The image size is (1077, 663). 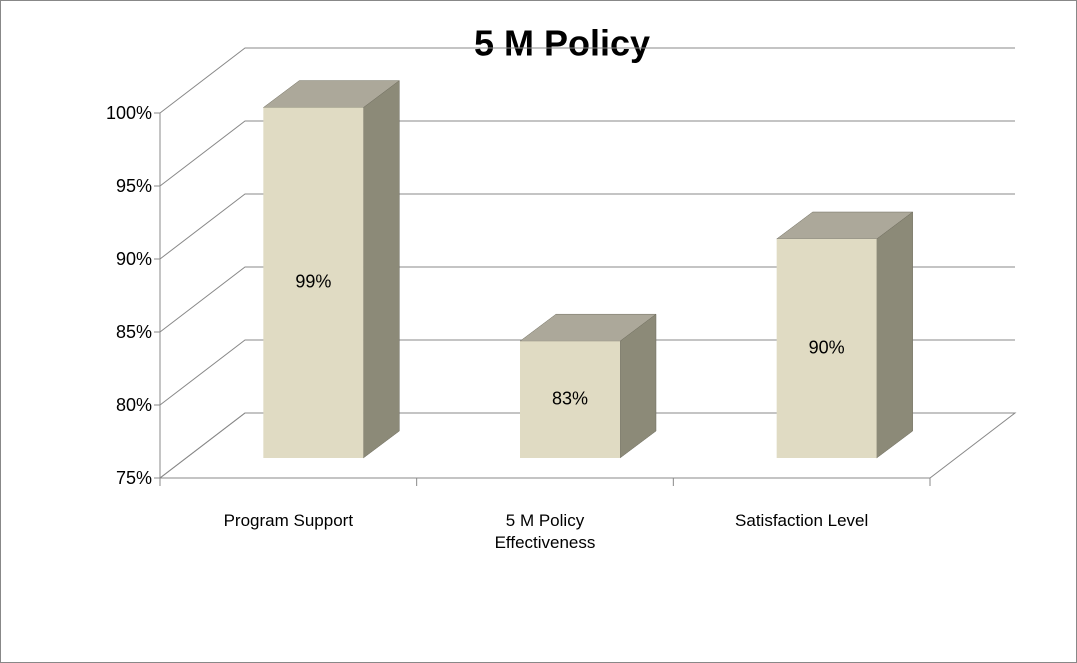 What do you see at coordinates (134, 186) in the screenshot?
I see `y-tick-label: 95%` at bounding box center [134, 186].